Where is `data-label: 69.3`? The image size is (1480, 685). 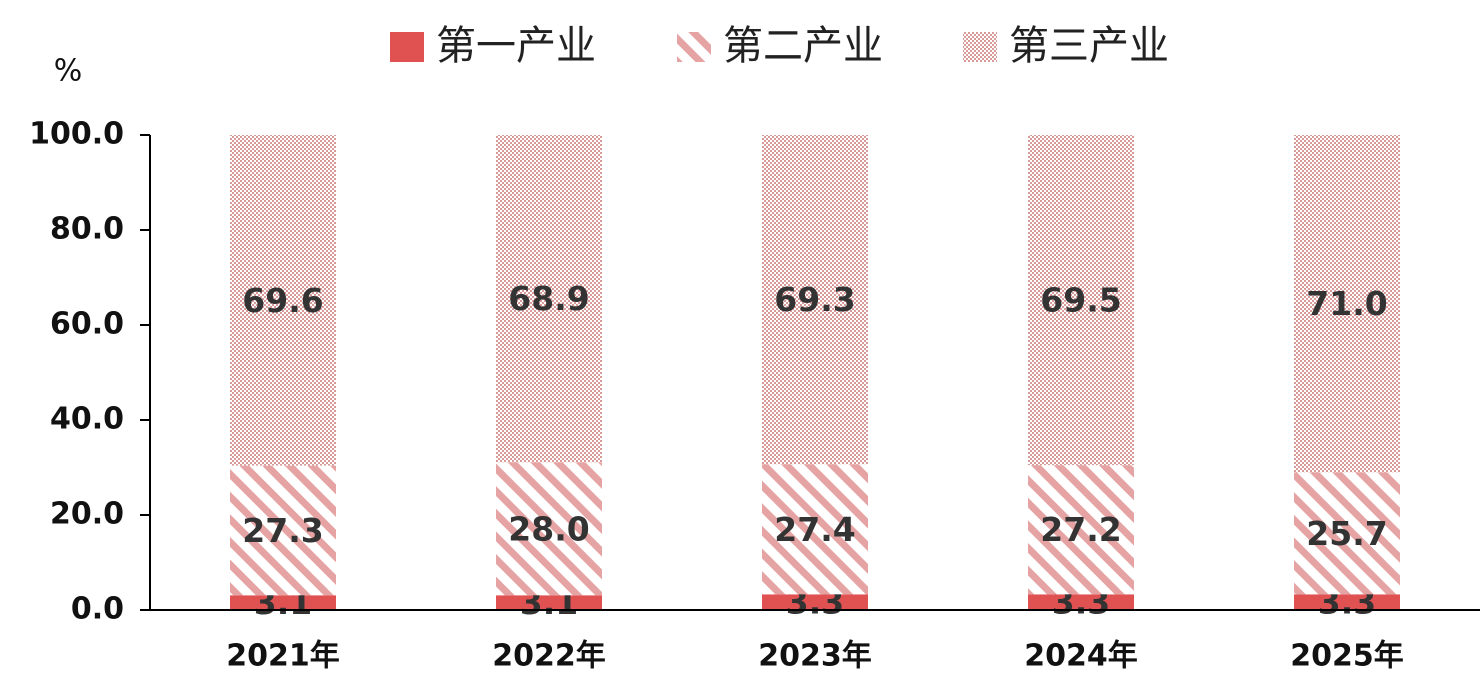
data-label: 69.3 is located at coordinates (814, 299).